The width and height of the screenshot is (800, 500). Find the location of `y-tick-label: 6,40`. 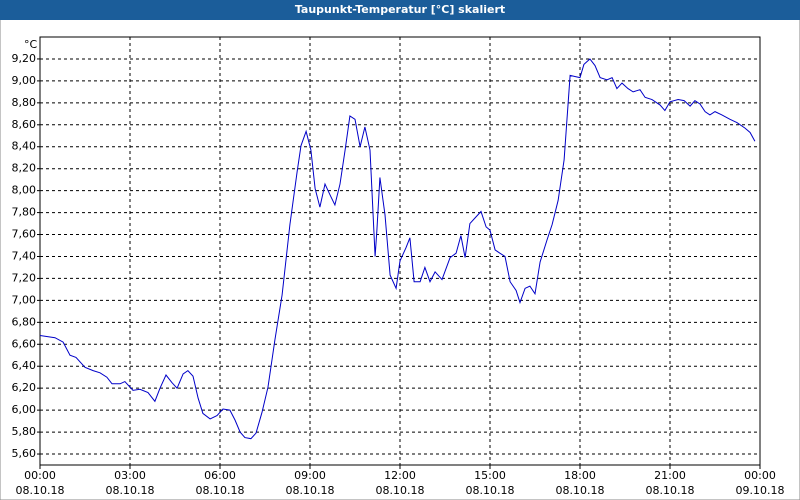

y-tick-label: 6,40 is located at coordinates (24, 365).